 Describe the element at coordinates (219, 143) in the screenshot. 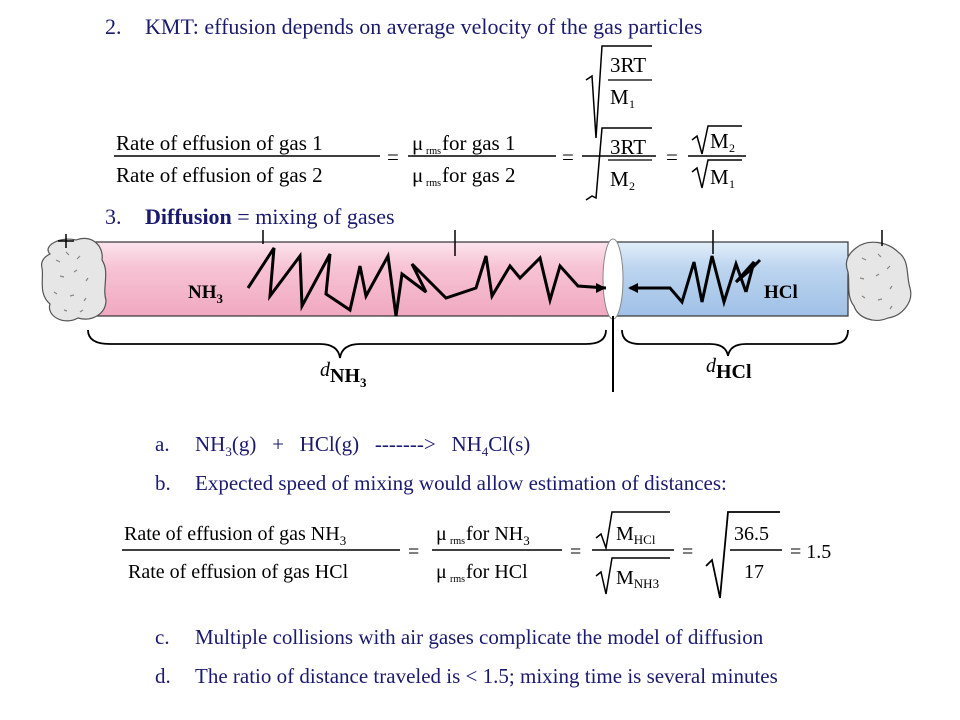

I see `eq1-lhs-numerator: Rate of effusion of gas 1` at that location.